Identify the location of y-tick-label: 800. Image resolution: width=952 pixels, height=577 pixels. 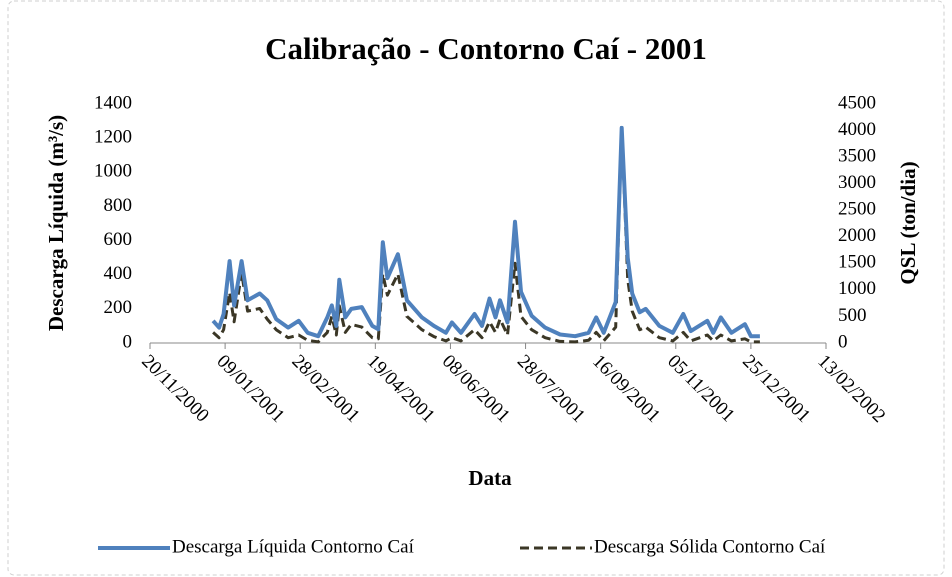
(118, 205).